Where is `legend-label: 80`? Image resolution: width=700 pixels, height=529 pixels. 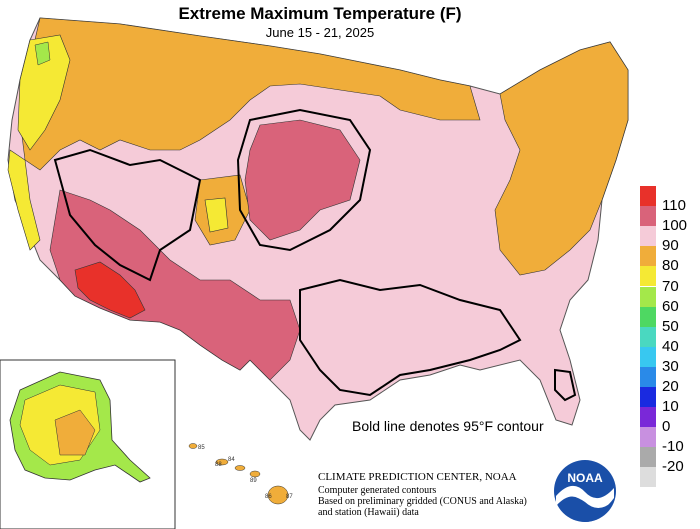 legend-label: 80 is located at coordinates (670, 266).